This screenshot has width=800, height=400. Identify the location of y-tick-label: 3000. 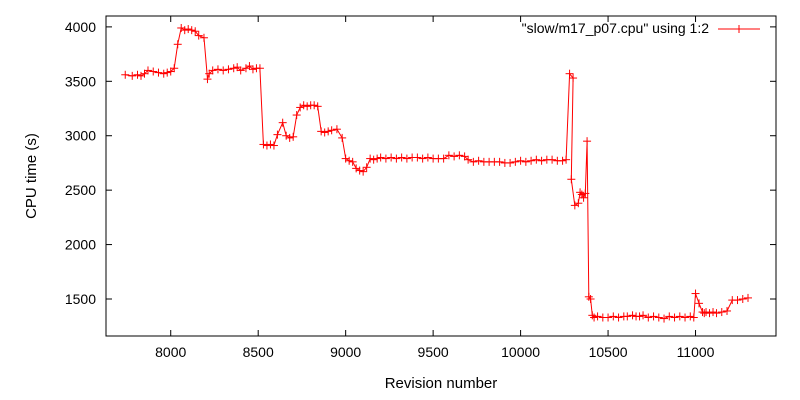
(80, 136).